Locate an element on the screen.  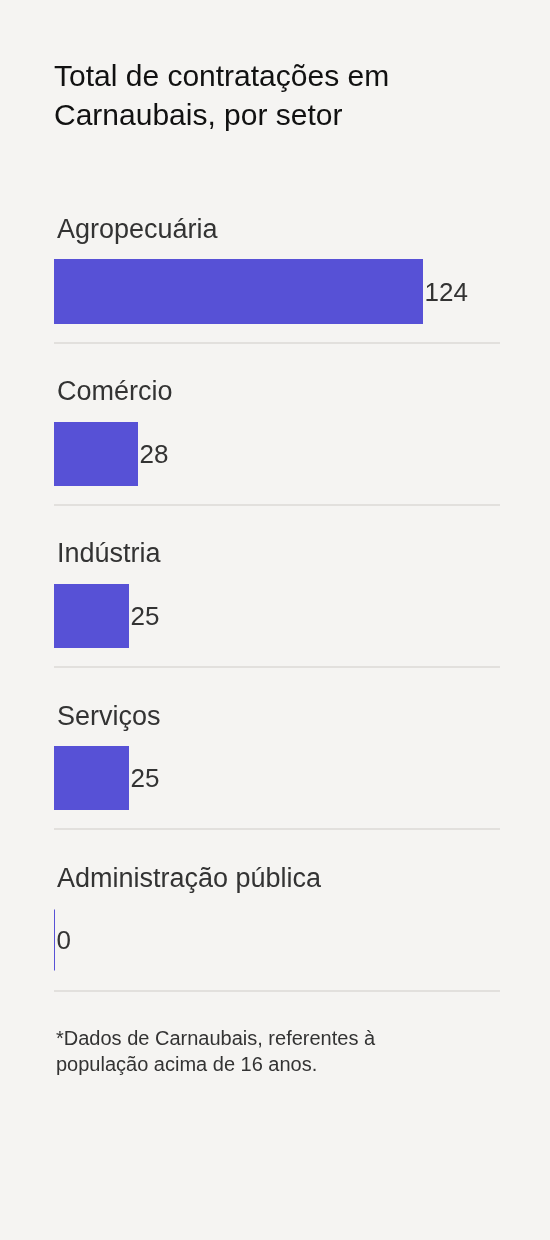
data-label: 0 is located at coordinates (63, 940).